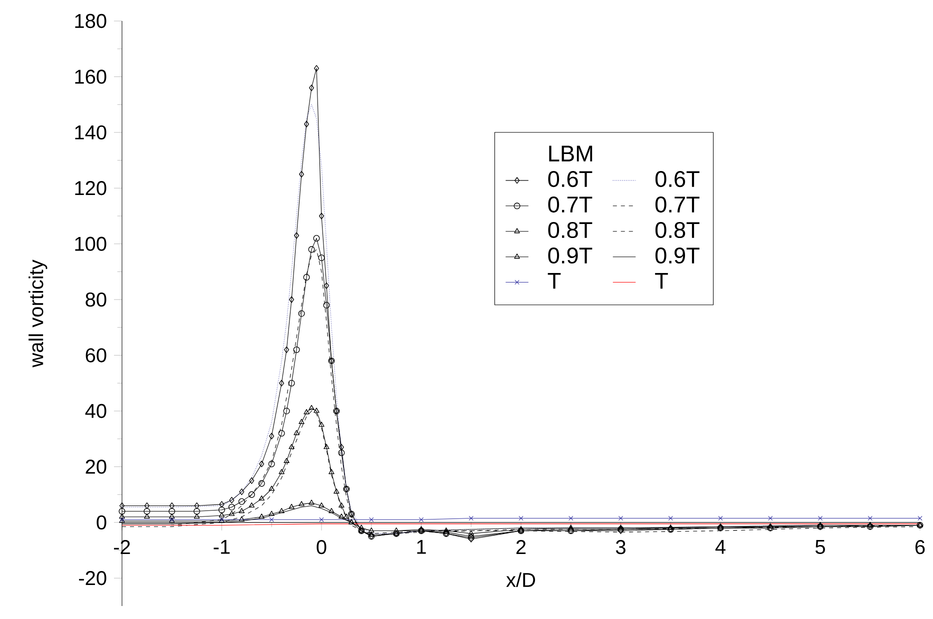 The height and width of the screenshot is (619, 933). I want to click on y-tick-label: 180, so click(90, 21).